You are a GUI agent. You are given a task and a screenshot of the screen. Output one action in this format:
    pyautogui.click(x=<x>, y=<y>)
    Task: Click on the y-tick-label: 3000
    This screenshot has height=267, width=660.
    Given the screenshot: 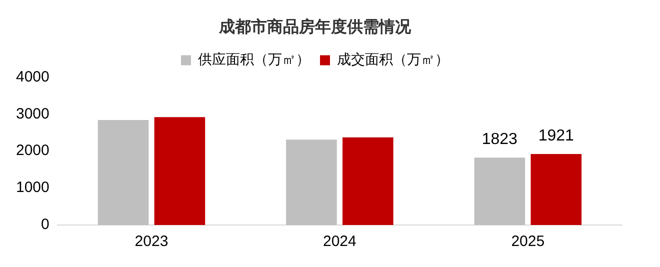 What is the action you would take?
    pyautogui.click(x=33, y=113)
    